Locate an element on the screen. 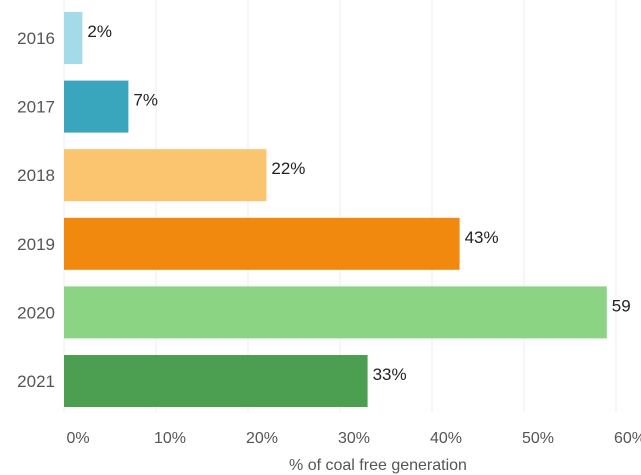 Image resolution: width=641 pixels, height=475 pixels. x-tick-label: 0% is located at coordinates (77, 438).